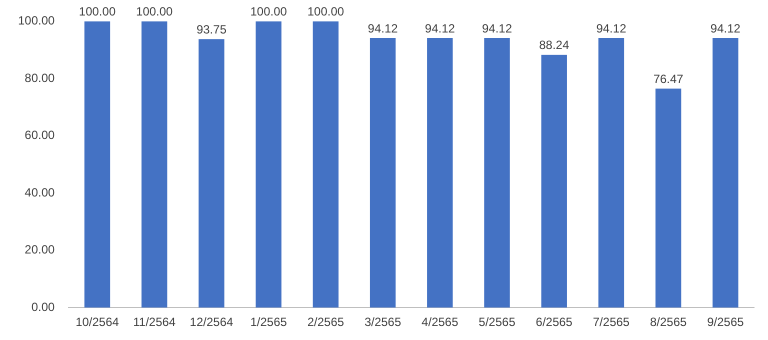 The width and height of the screenshot is (768, 340). Describe the element at coordinates (669, 322) in the screenshot. I see `x-tick-label: 8/2565` at that location.